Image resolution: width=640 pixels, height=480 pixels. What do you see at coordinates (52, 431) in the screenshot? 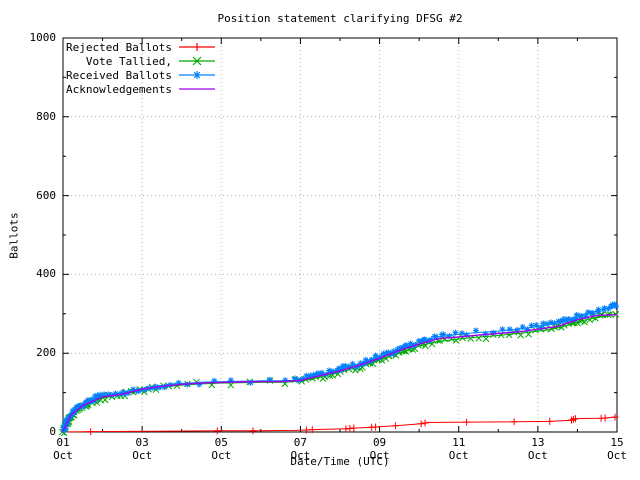
I see `y-tick-label-0: 0` at bounding box center [52, 431].